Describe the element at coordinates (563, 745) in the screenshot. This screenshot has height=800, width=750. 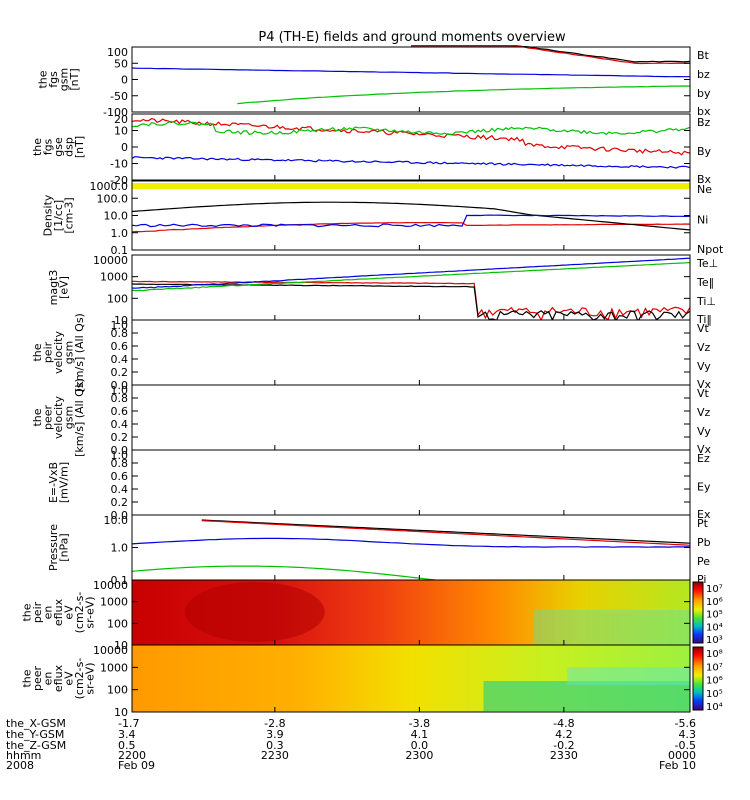
I see `footer-value: -0.2` at that location.